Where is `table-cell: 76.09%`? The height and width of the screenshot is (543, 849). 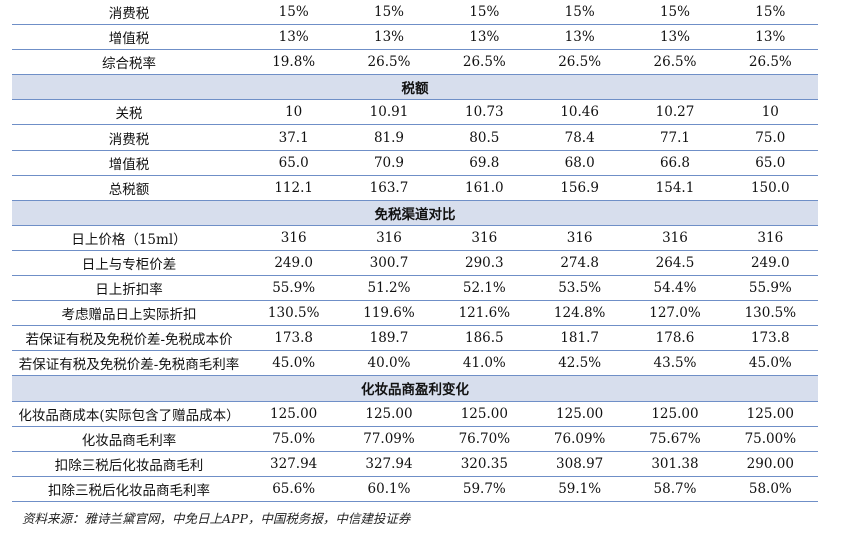
table-cell: 76.09% is located at coordinates (579, 438).